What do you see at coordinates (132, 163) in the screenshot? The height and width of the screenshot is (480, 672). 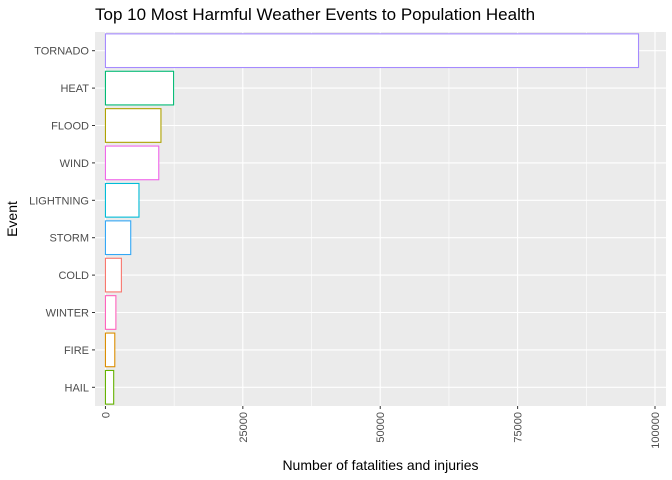 I see `bar-wind` at bounding box center [132, 163].